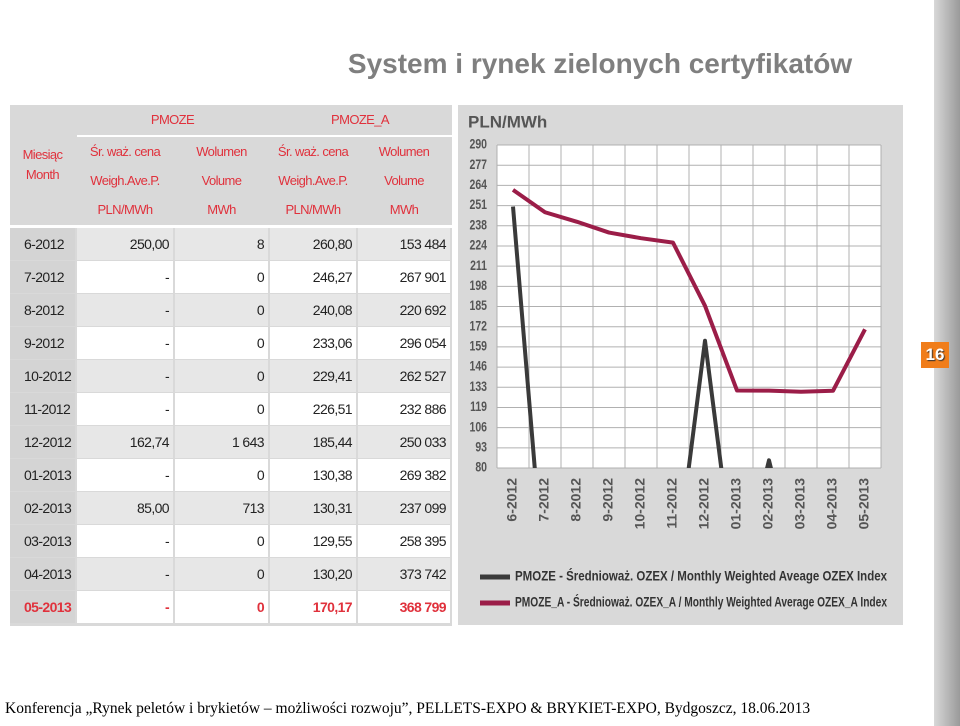 Image resolution: width=960 pixels, height=726 pixels. What do you see at coordinates (478, 407) in the screenshot?
I see `y-tick-label: 119` at bounding box center [478, 407].